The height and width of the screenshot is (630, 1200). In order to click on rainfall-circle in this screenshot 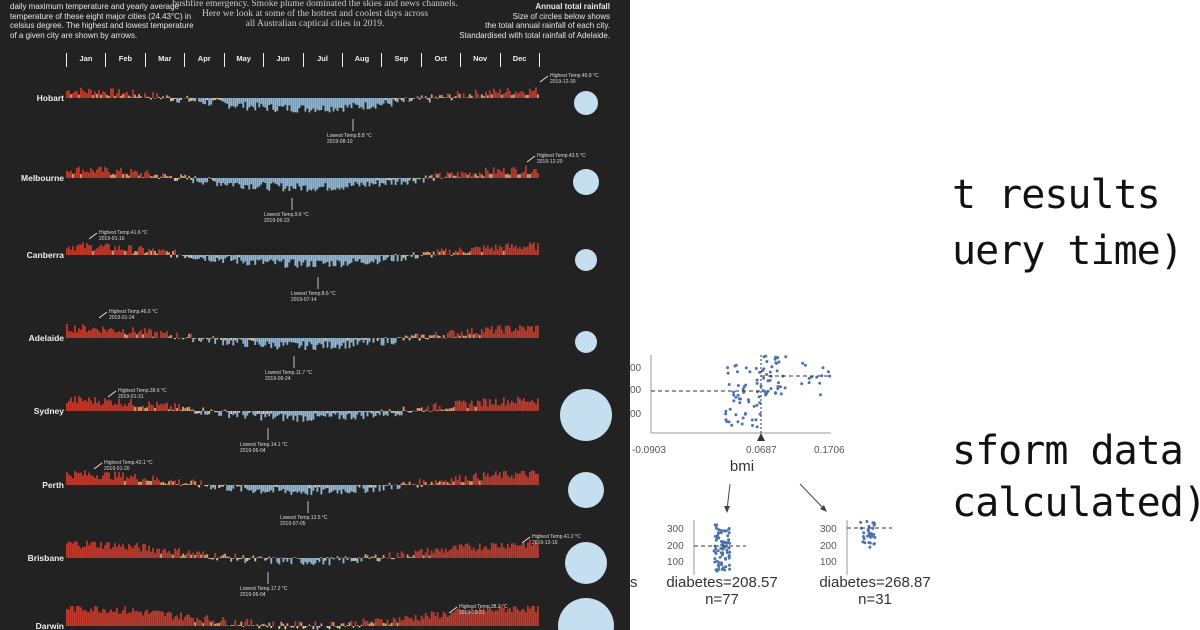, I will do `click(586, 563)`.